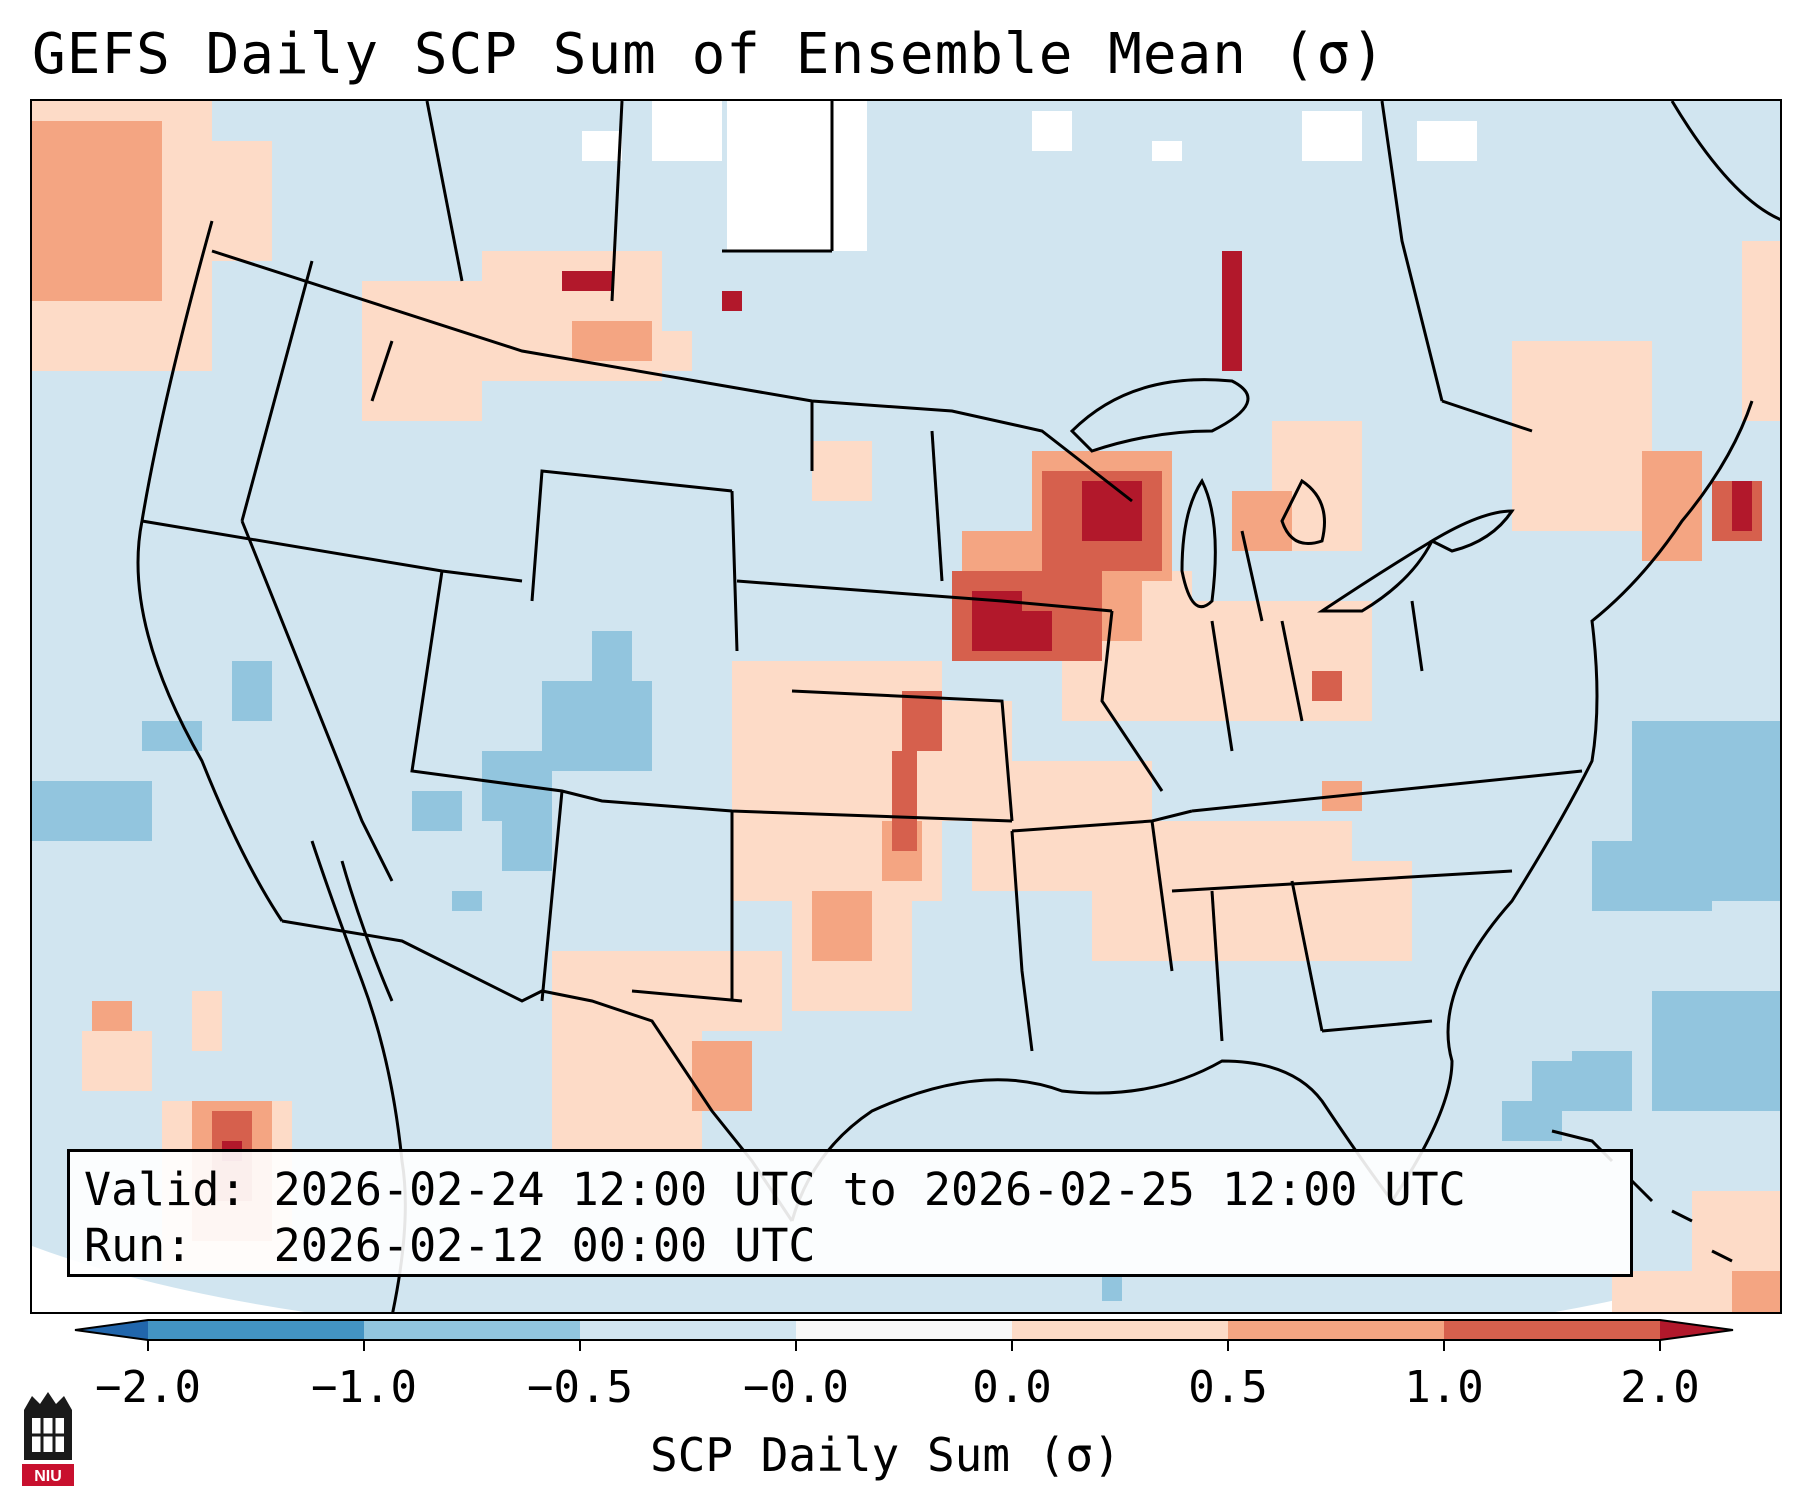 This screenshot has height=1506, width=1803. Describe the element at coordinates (1292, 495) in the screenshot. I see `great-lakes` at that location.